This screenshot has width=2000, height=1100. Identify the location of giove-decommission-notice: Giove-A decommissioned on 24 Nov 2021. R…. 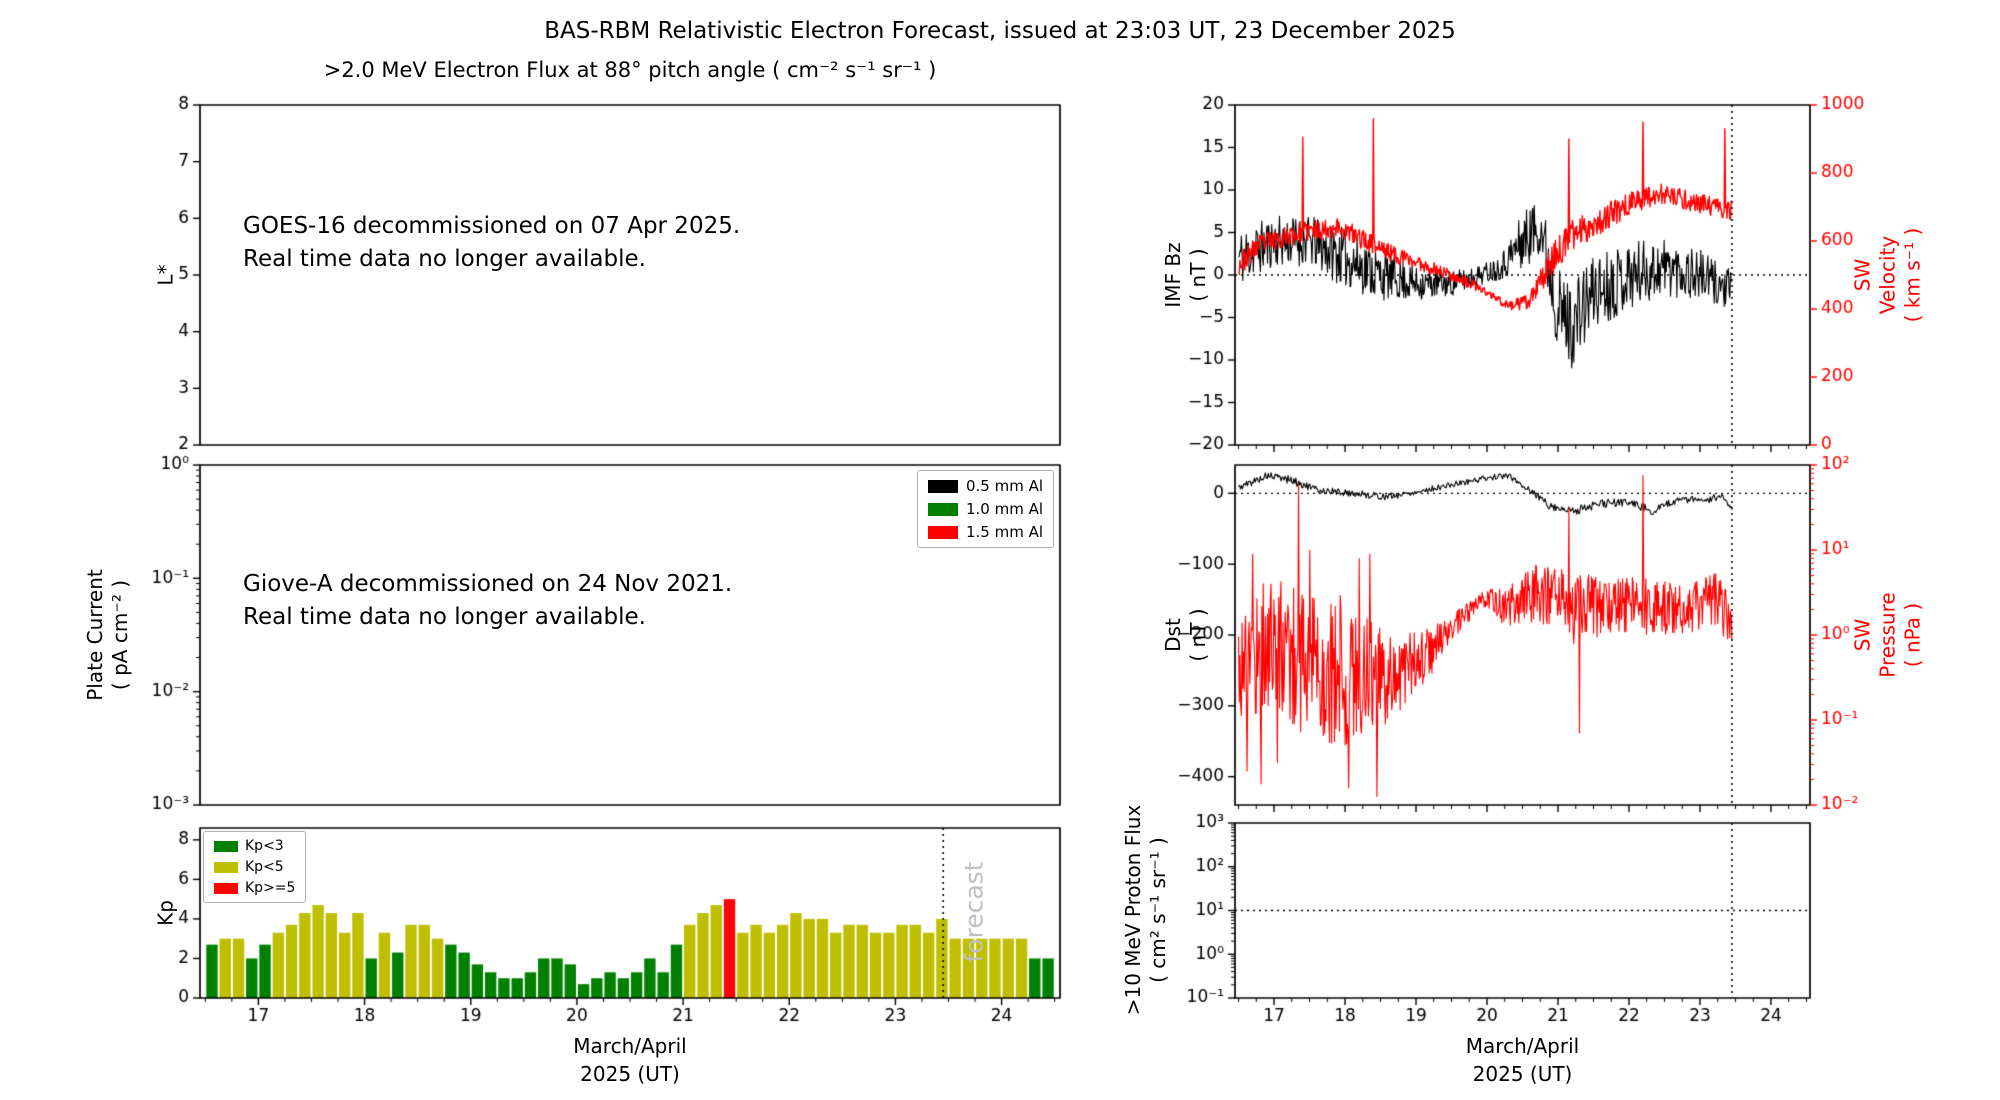
(488, 601).